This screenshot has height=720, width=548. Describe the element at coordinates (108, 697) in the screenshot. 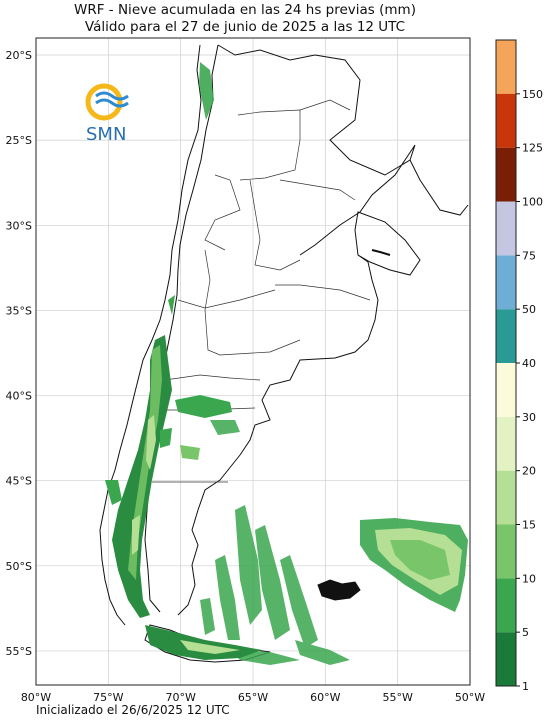

I see `lon-tick-label: 75°W` at that location.